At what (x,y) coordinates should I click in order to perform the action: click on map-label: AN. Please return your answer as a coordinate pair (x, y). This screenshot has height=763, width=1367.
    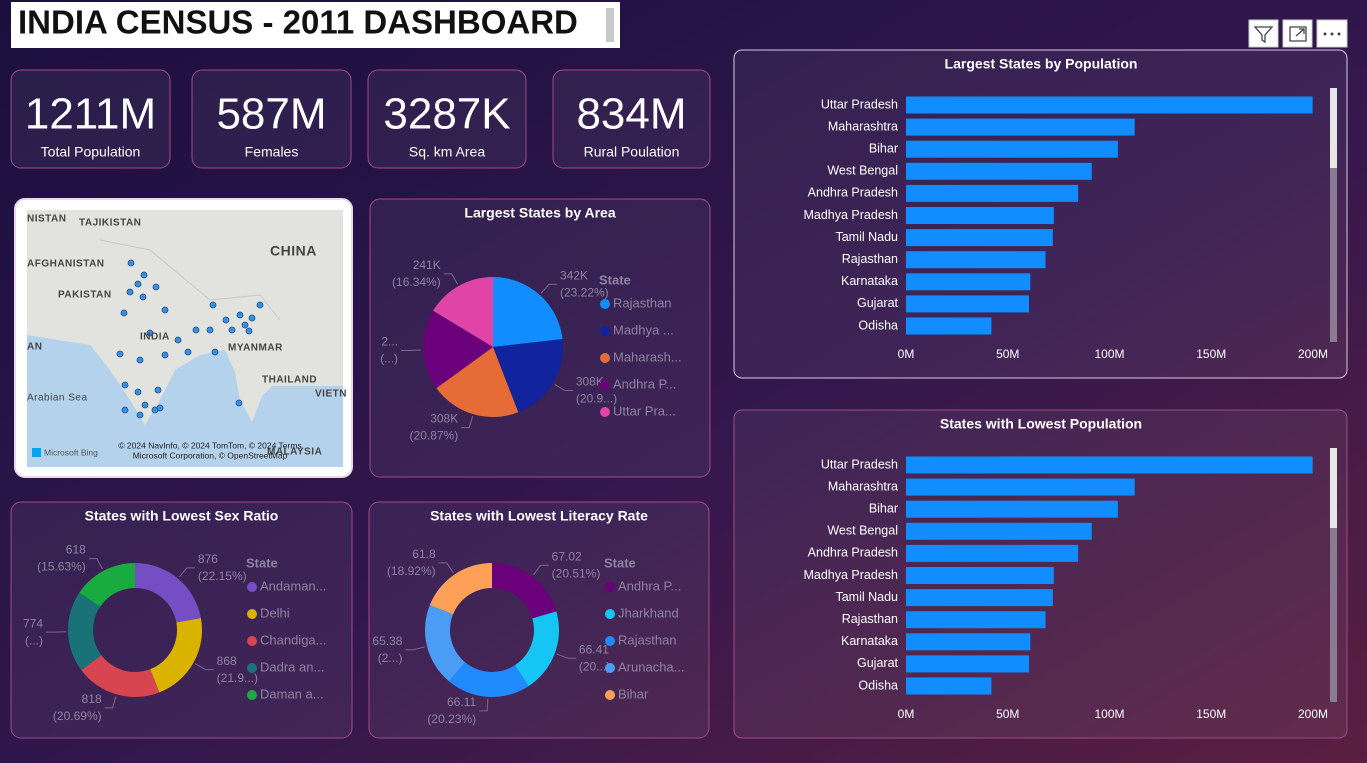
    Looking at the image, I should click on (34, 347).